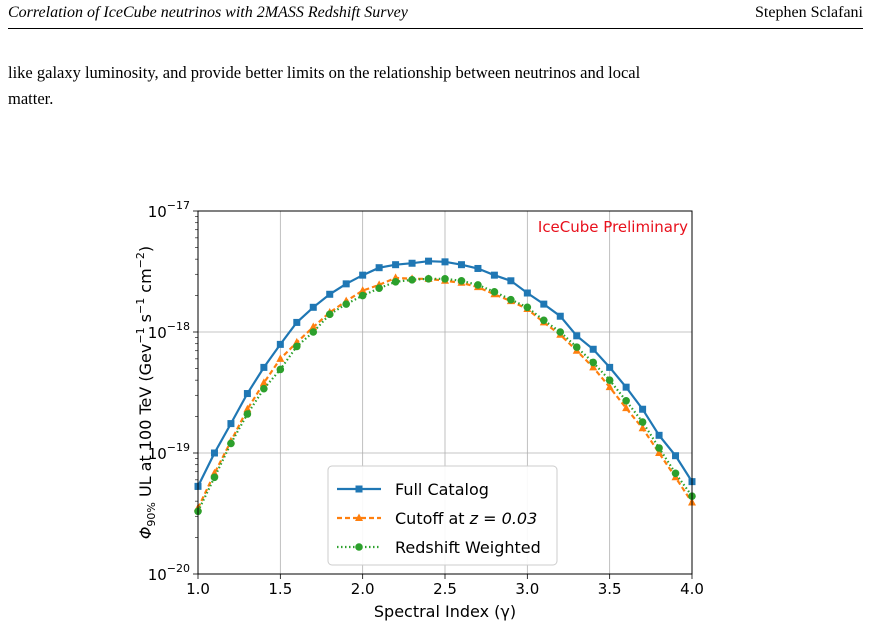 This screenshot has height=629, width=871. I want to click on x-tick-label: 1.0, so click(198, 589).